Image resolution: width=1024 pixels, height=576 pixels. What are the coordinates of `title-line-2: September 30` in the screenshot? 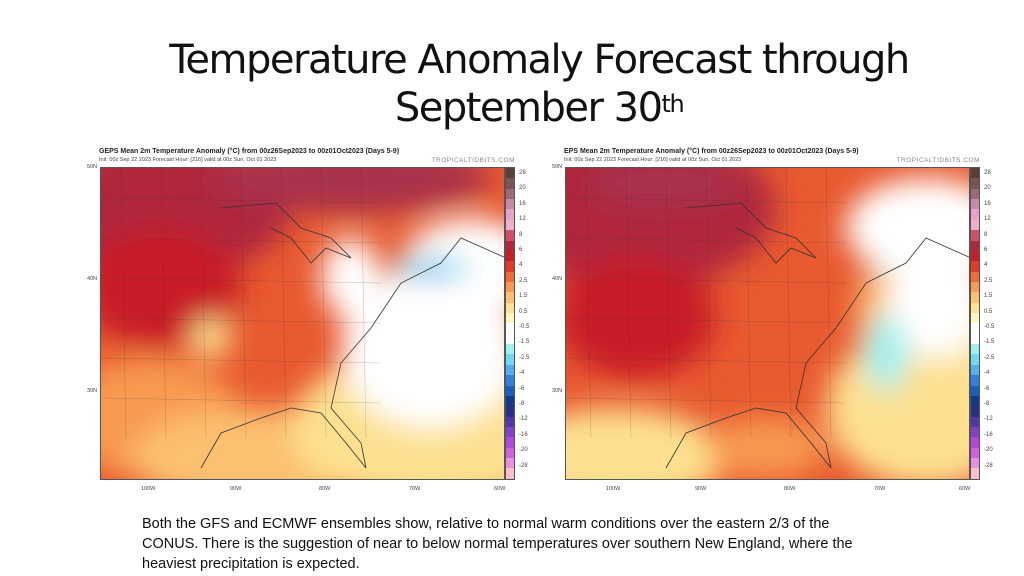 It's located at (528, 108).